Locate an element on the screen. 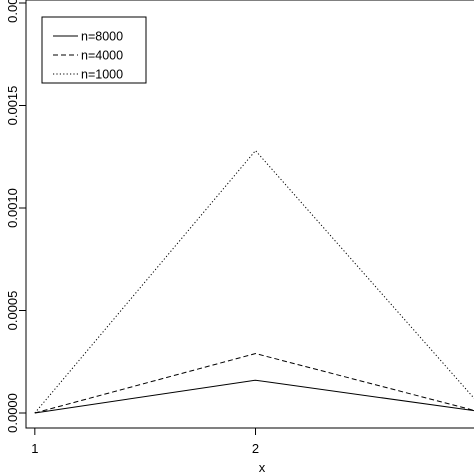 Image resolution: width=474 pixels, height=474 pixels. y-axis: 0.0000 0.0005 0.0010 0.0015 0.0020 is located at coordinates (15, 216).